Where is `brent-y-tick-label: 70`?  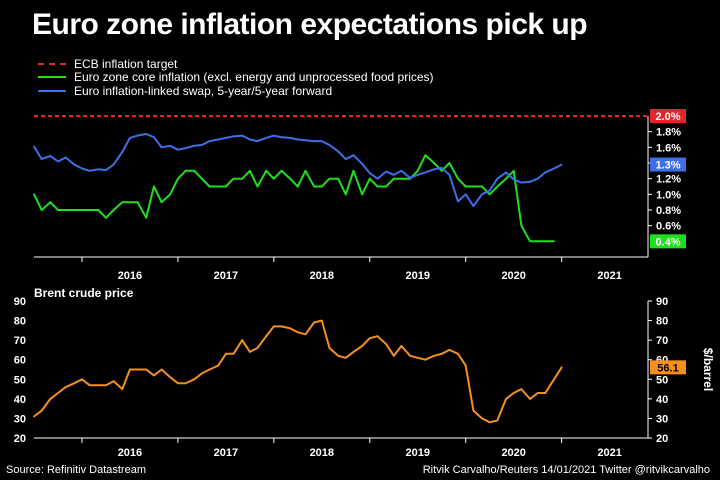
brent-y-tick-label: 70 is located at coordinates (662, 341).